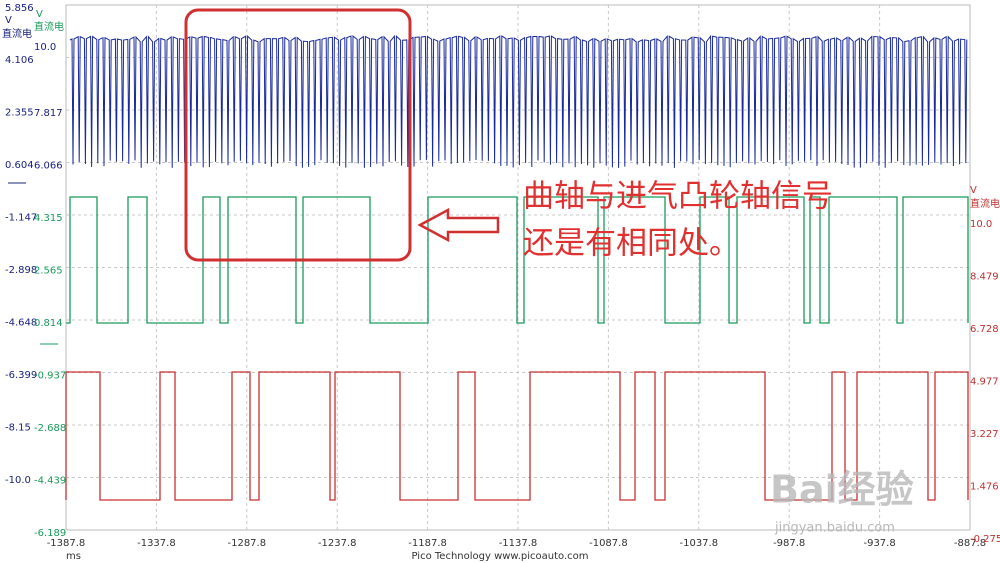  I want to click on x-tick-label: -1087.8, so click(608, 543).